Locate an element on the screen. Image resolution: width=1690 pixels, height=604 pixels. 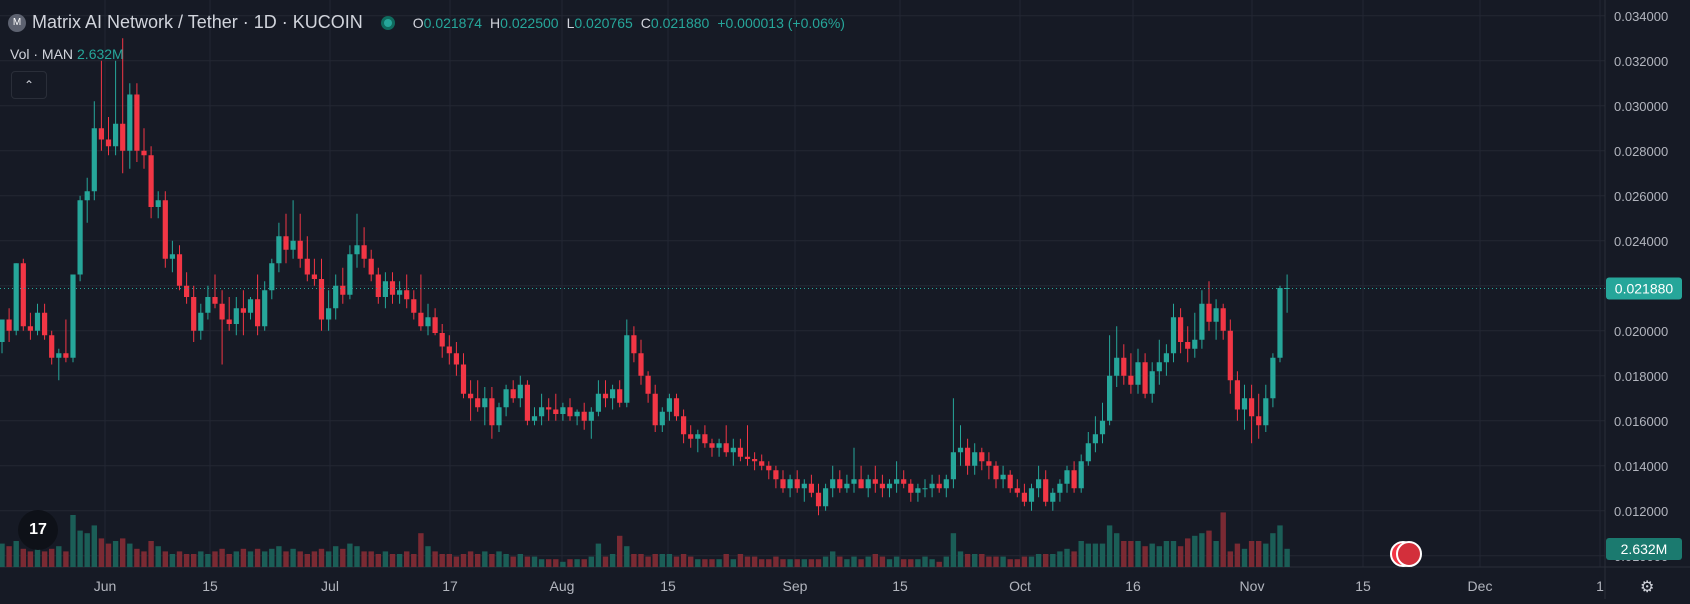
matrix-ai-logo-icon: M is located at coordinates (17, 22).